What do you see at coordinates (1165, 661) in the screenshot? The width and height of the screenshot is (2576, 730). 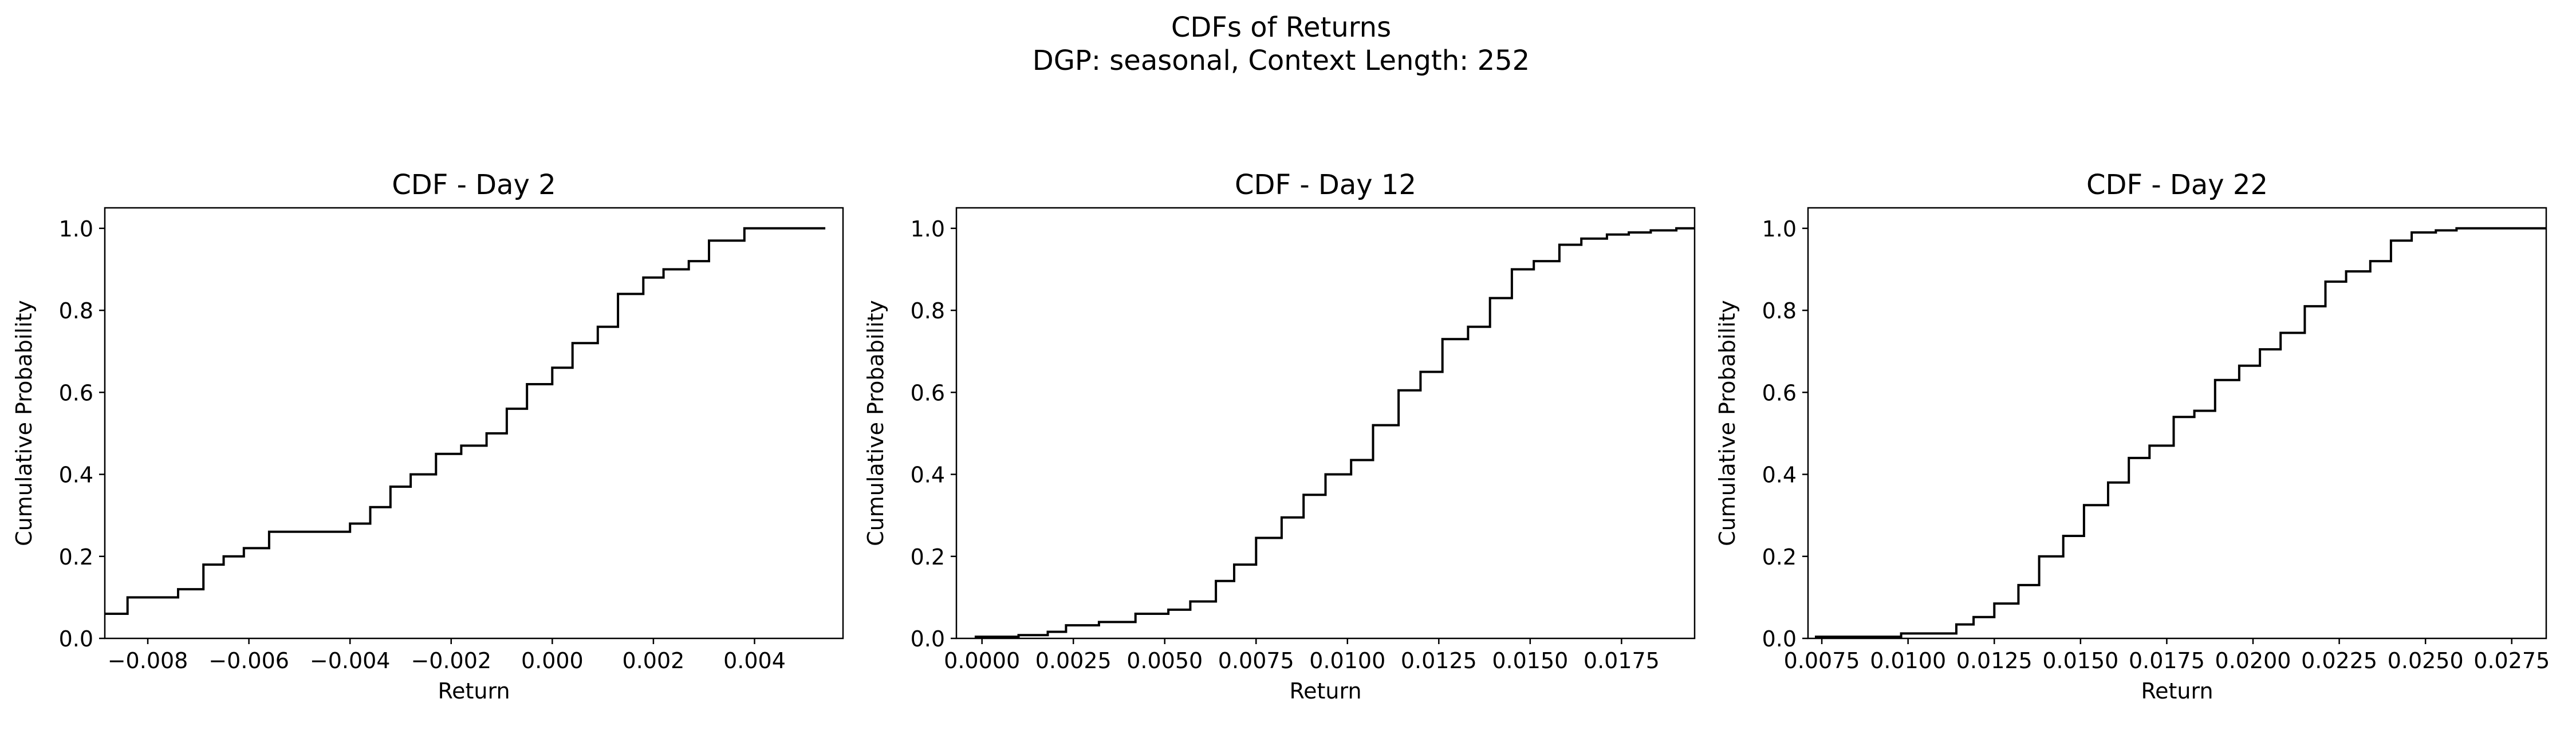 I see `x-tick-label: 0.0050` at bounding box center [1165, 661].